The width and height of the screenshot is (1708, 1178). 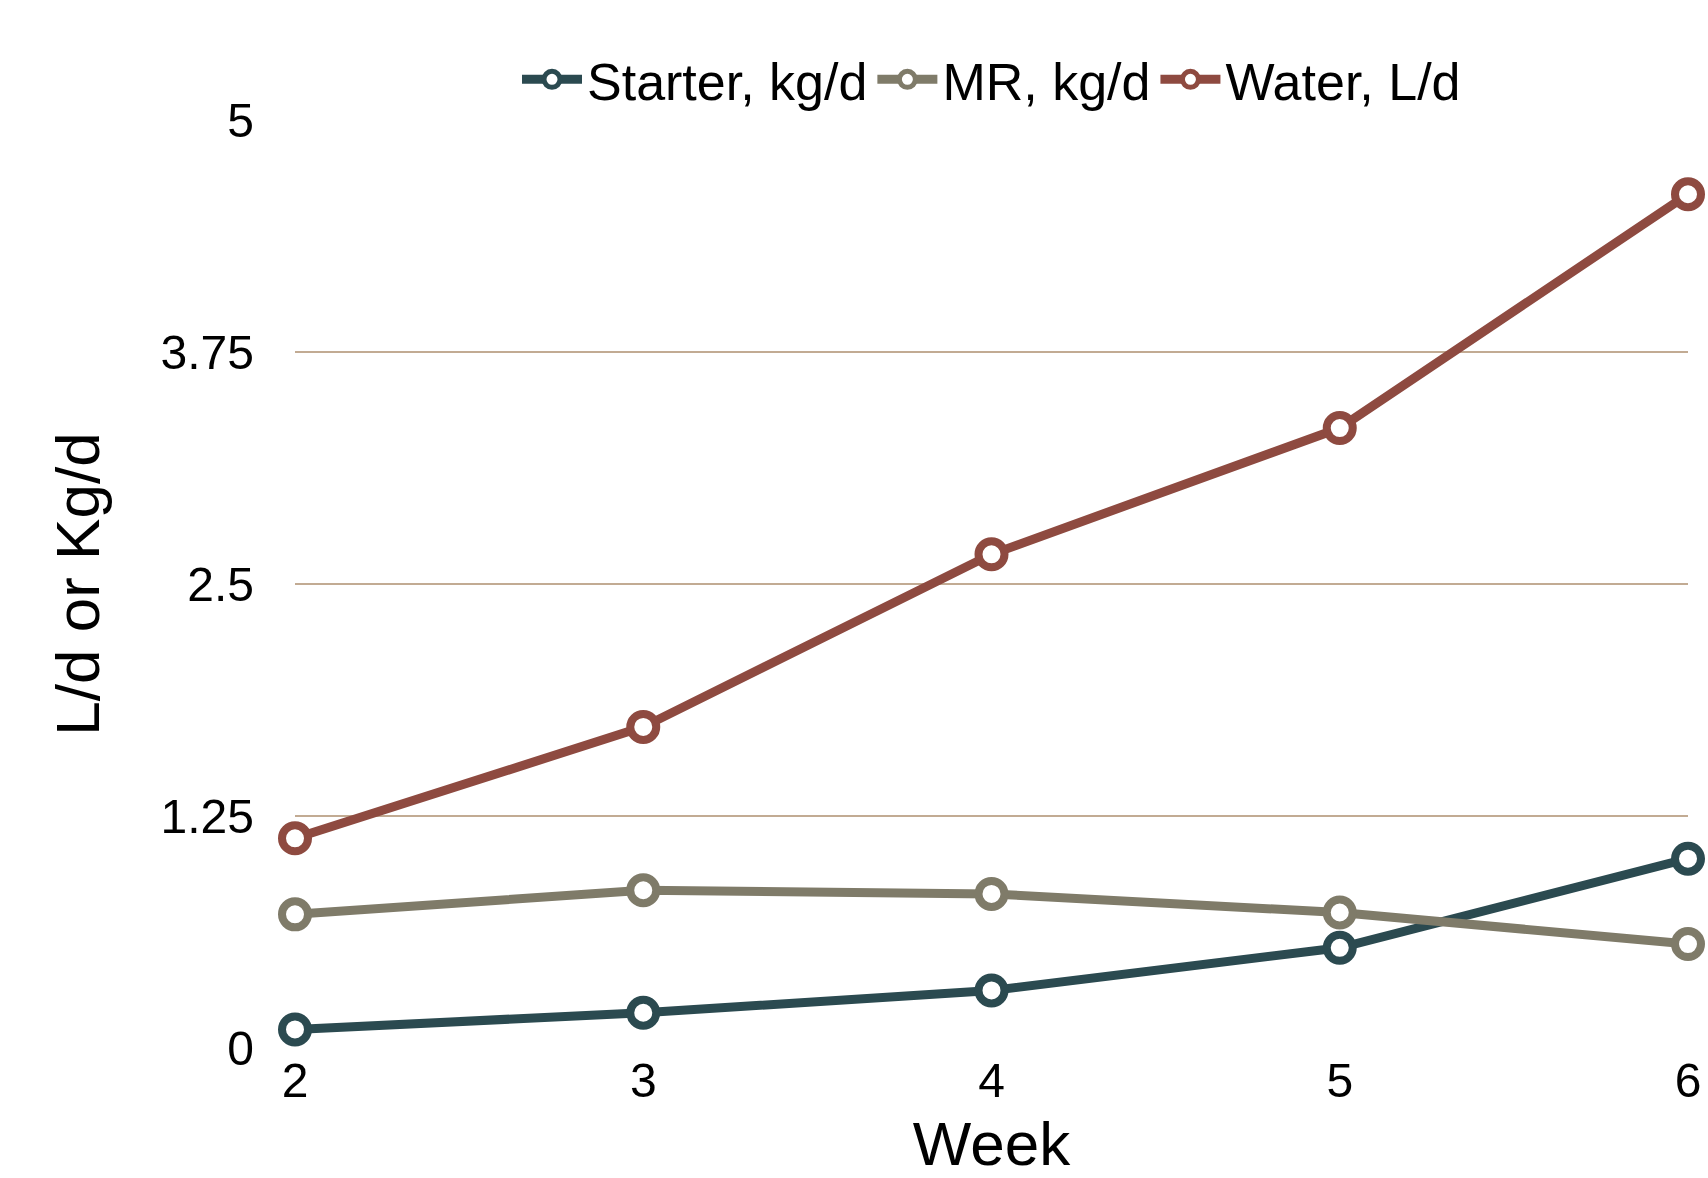 I want to click on x-tick-label: 3, so click(x=643, y=1080).